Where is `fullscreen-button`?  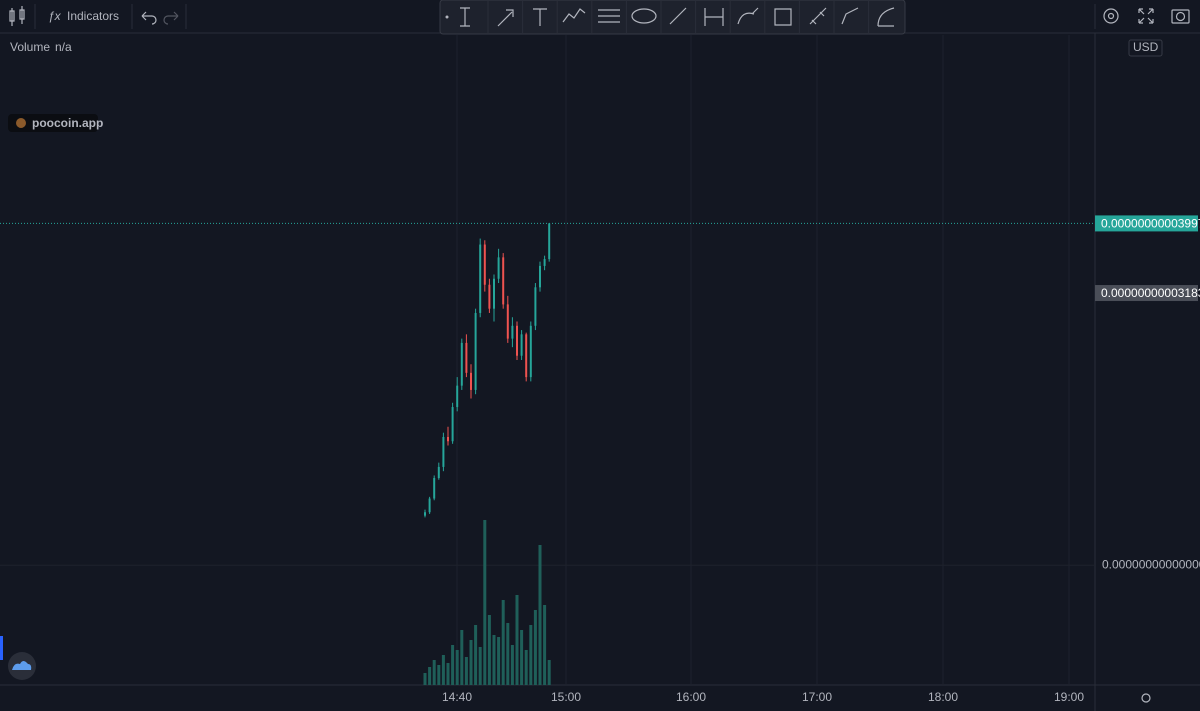 fullscreen-button is located at coordinates (1146, 16).